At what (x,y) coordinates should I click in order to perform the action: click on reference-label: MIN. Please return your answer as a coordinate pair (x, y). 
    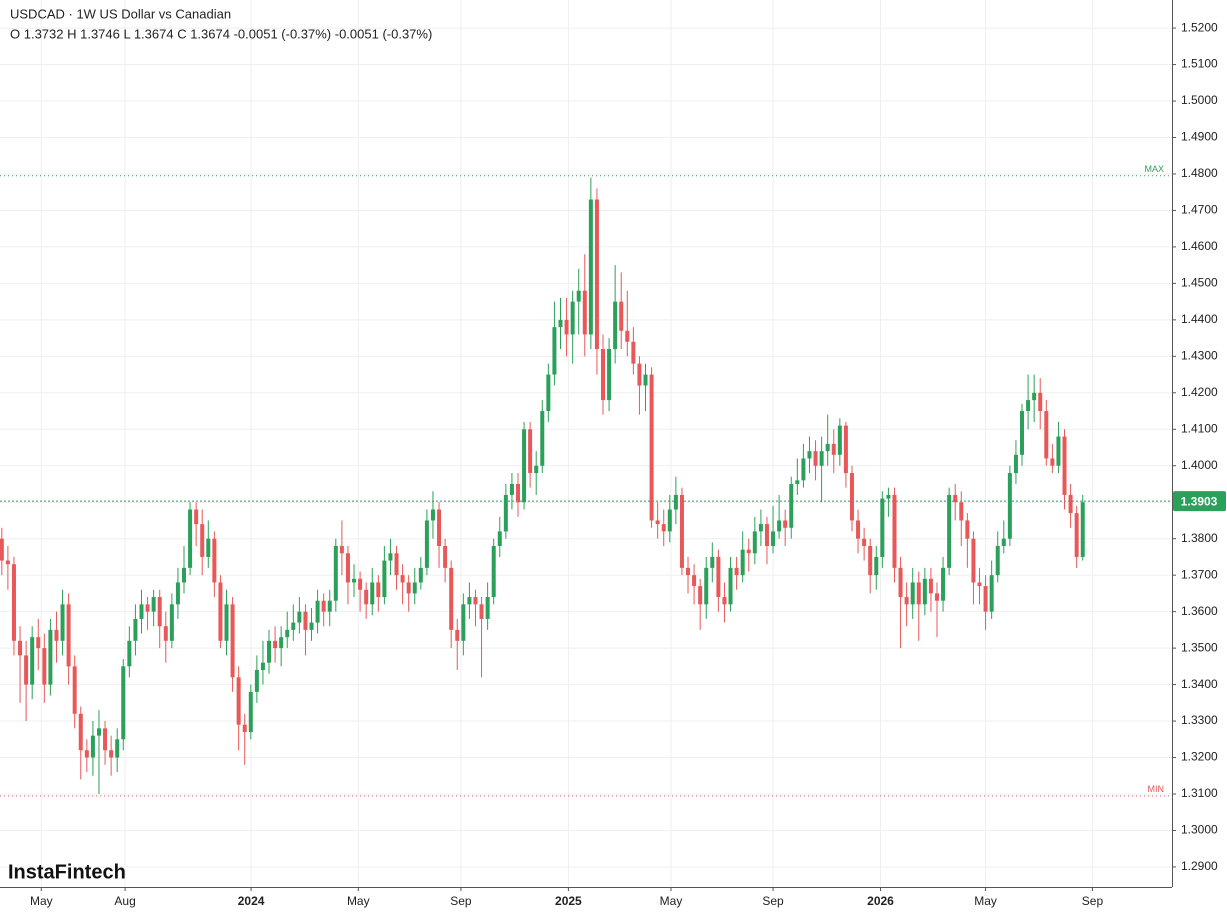
    Looking at the image, I should click on (1156, 789).